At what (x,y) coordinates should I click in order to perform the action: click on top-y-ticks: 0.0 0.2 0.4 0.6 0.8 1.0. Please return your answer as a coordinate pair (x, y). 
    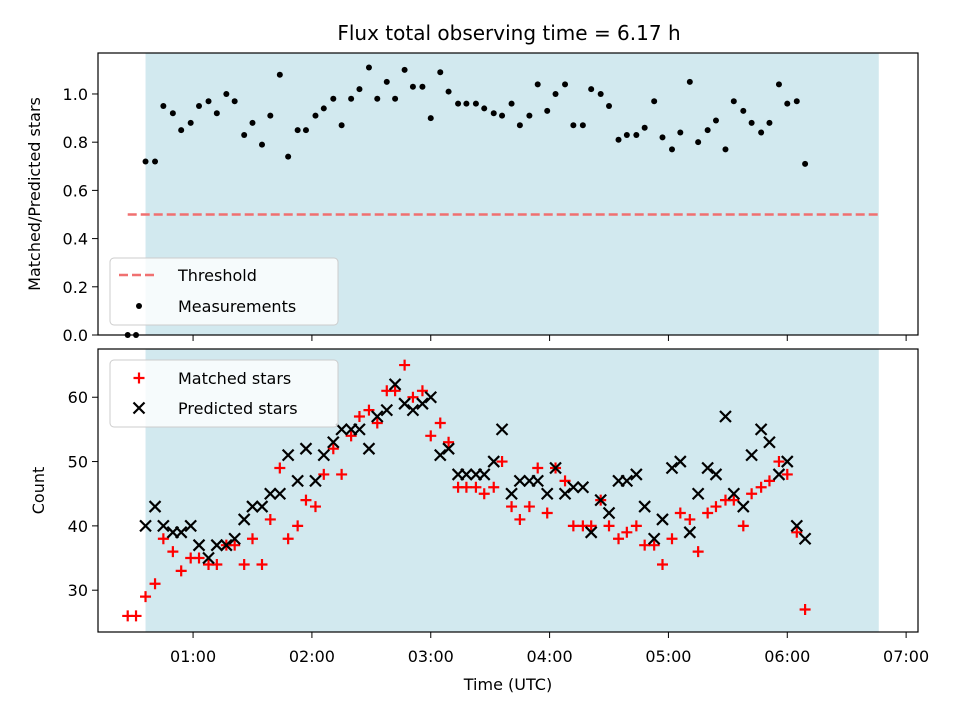
    Looking at the image, I should click on (80, 215).